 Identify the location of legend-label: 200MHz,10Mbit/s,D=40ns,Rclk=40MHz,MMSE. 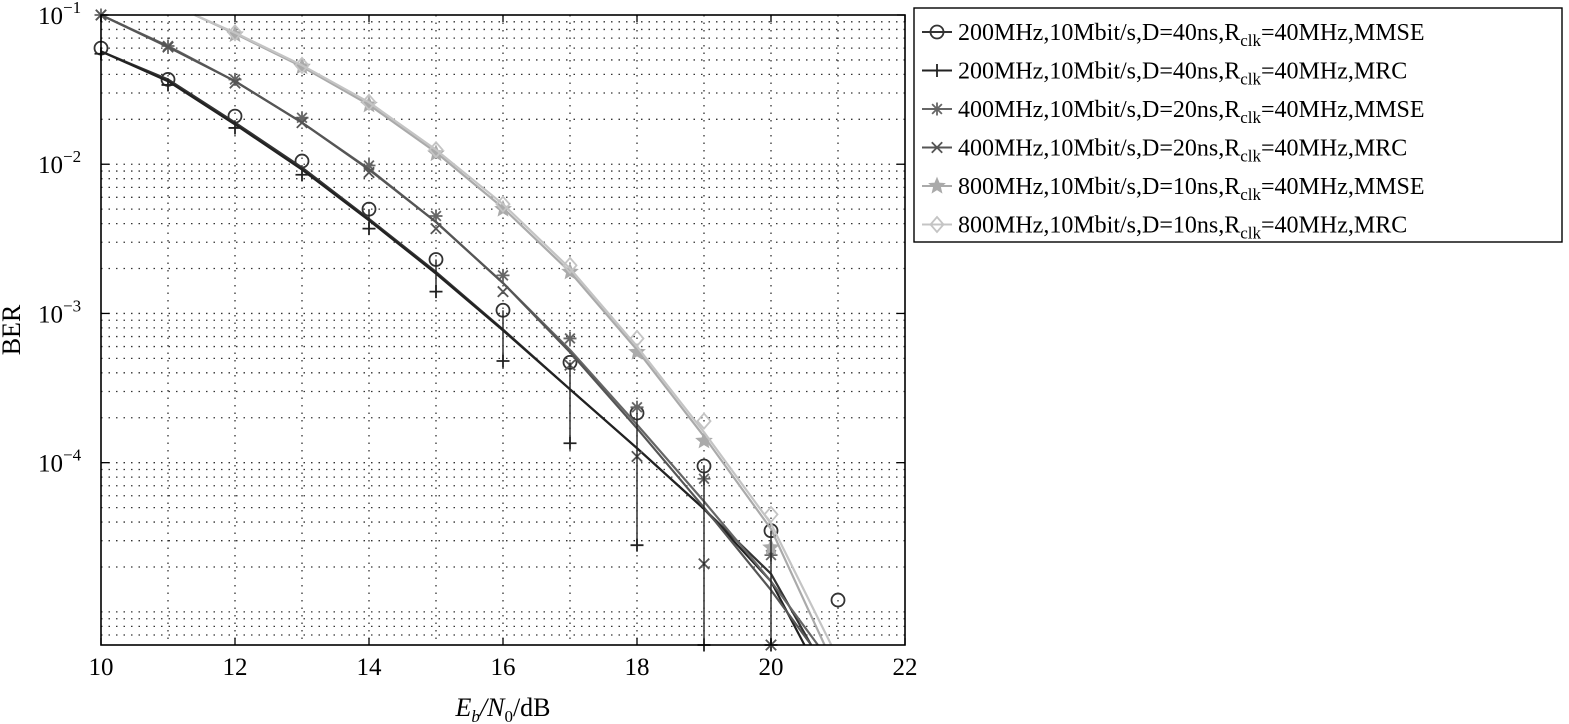
(1191, 35).